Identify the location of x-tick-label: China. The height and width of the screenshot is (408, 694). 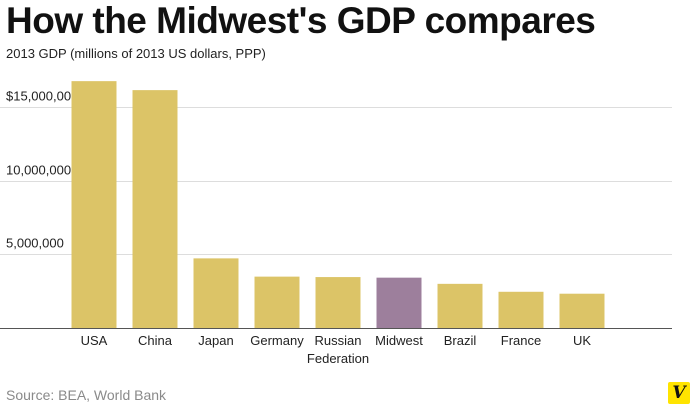
(155, 340).